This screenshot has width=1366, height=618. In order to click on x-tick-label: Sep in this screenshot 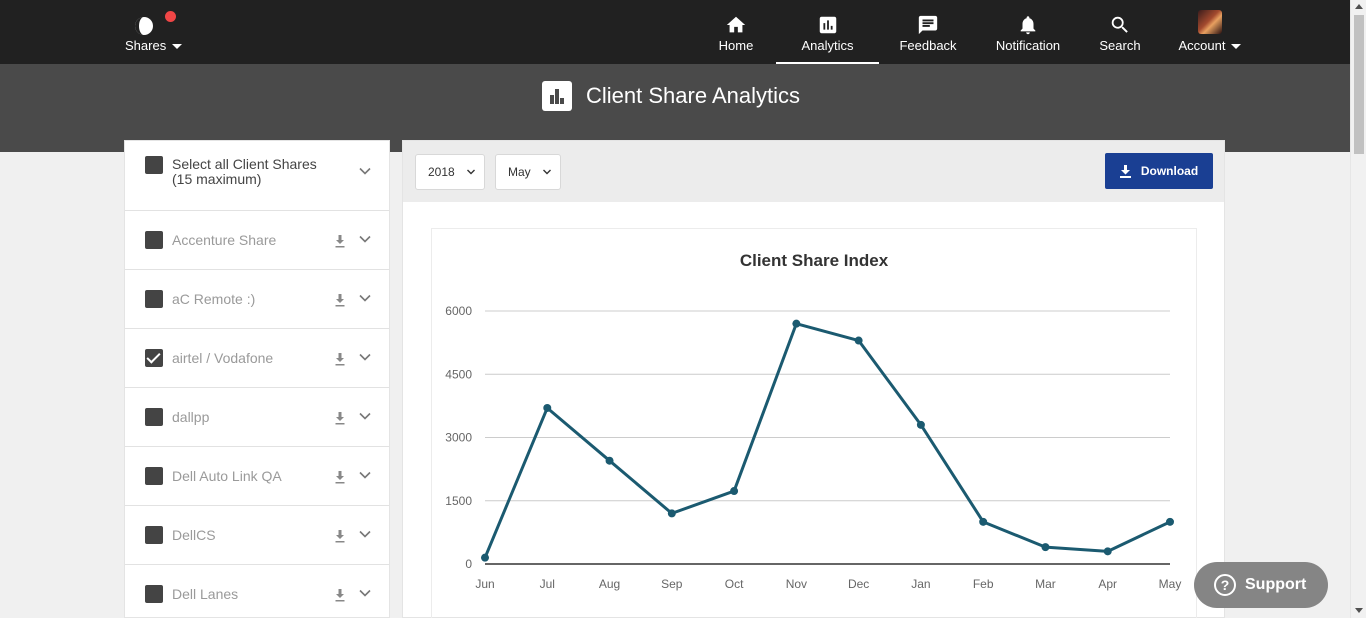, I will do `click(672, 584)`.